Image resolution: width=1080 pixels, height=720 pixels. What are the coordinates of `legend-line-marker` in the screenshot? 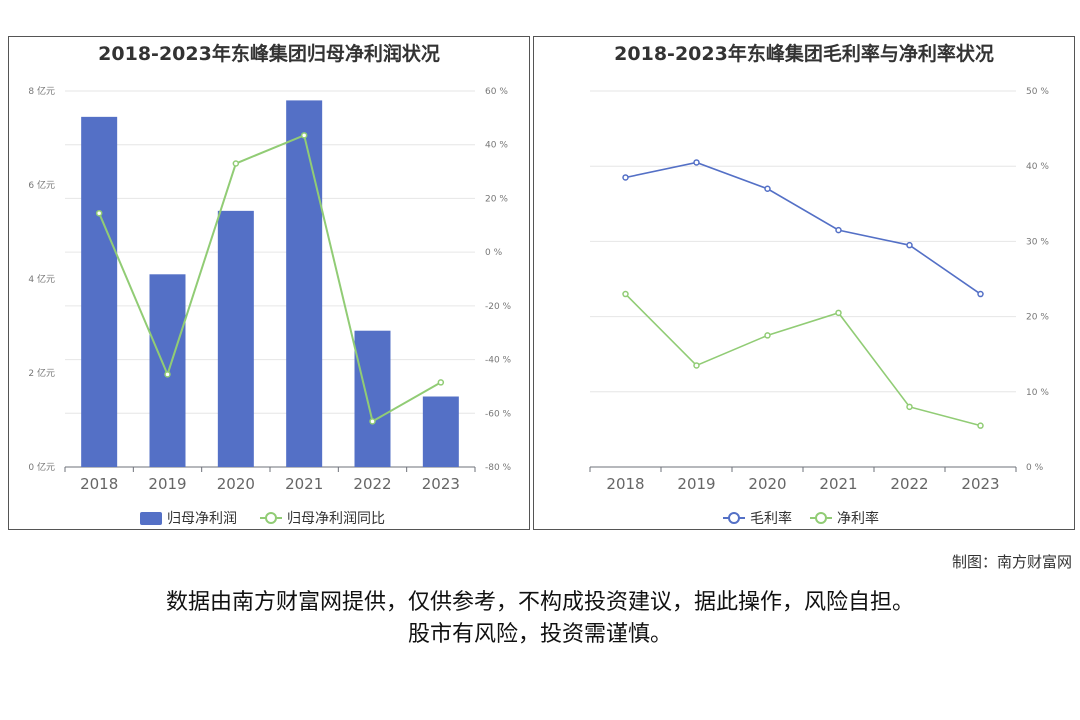 It's located at (271, 518).